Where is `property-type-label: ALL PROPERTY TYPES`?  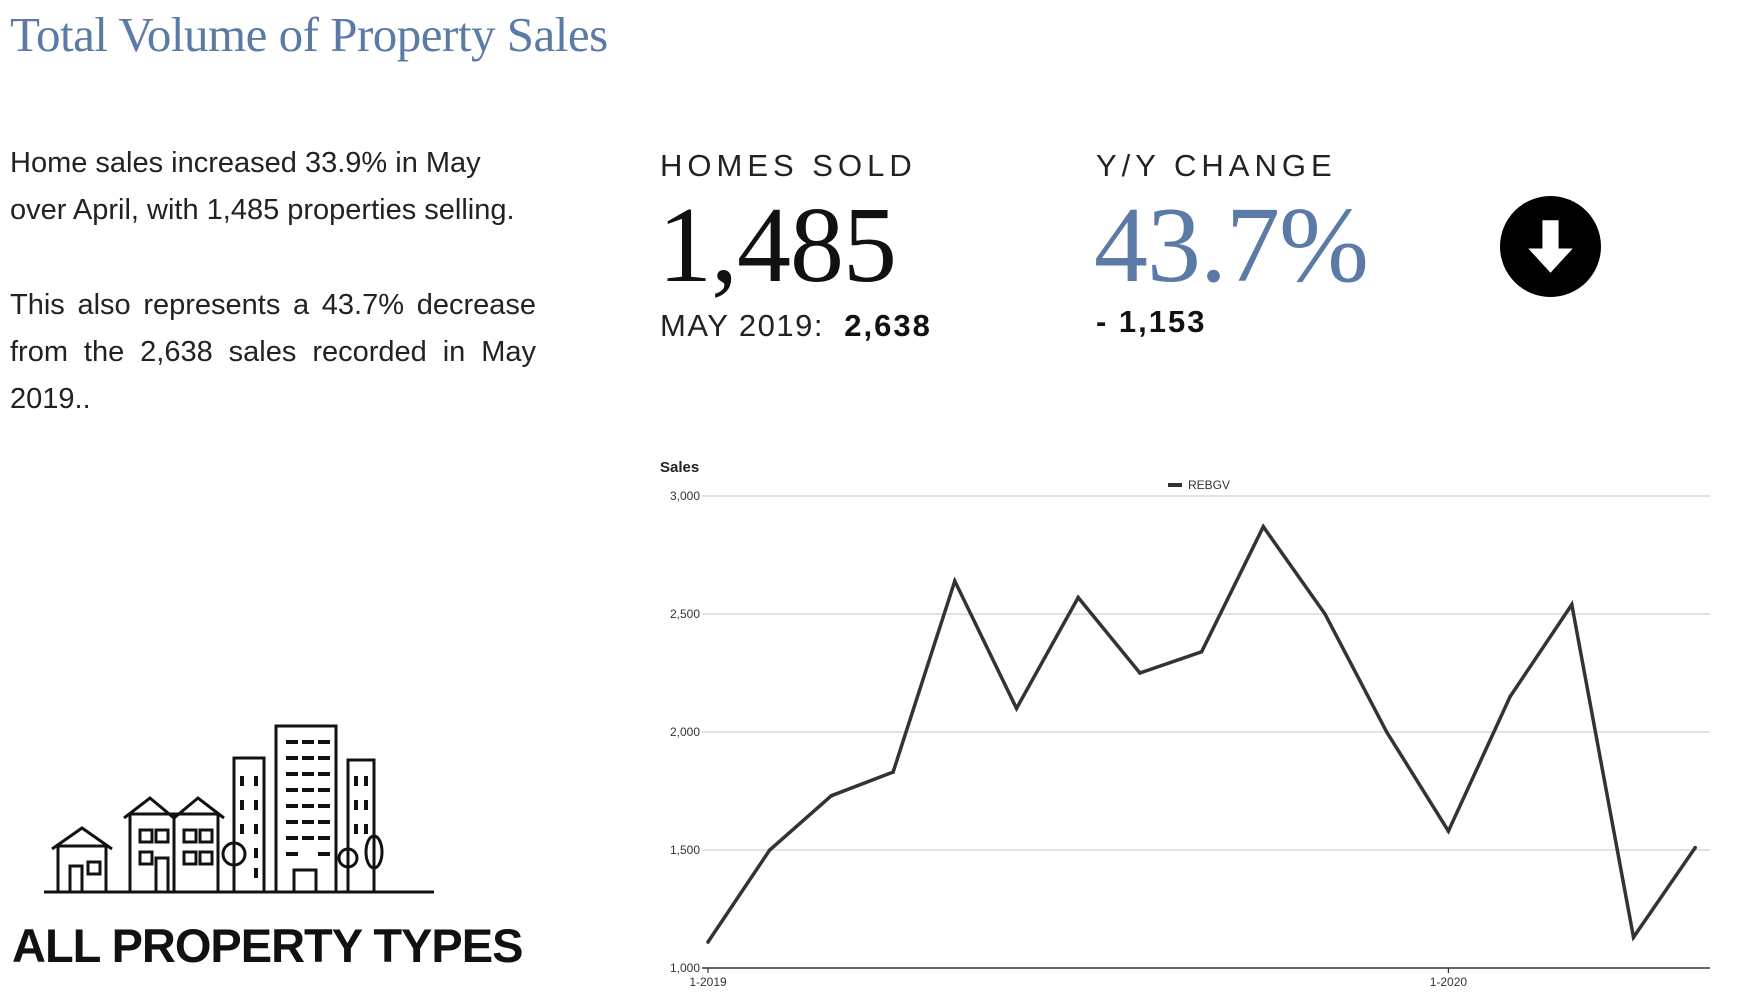
property-type-label: ALL PROPERTY TYPES is located at coordinates (267, 945).